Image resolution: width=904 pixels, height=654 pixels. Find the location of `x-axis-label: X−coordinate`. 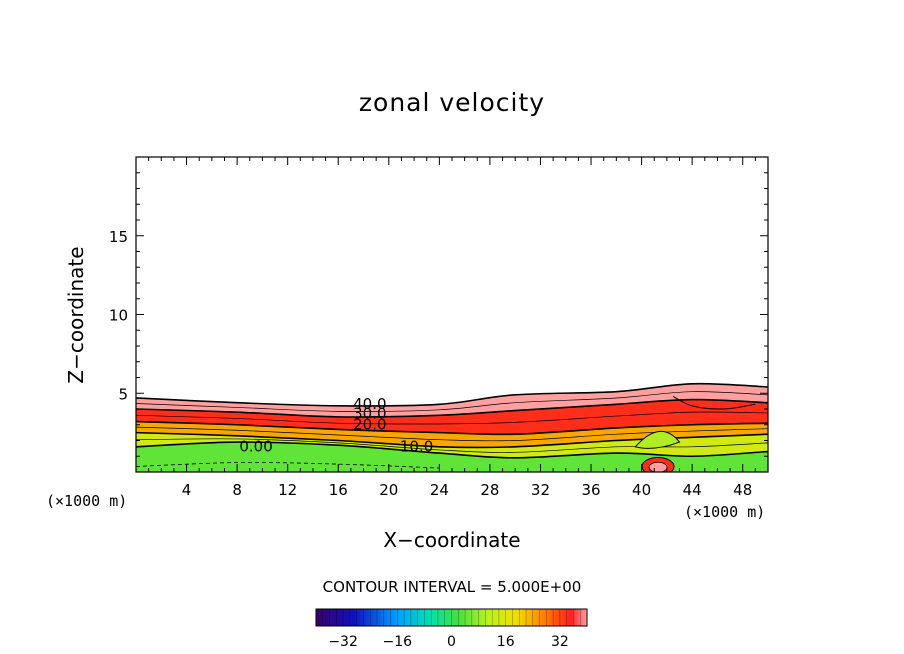

x-axis-label: X−coordinate is located at coordinates (452, 540).